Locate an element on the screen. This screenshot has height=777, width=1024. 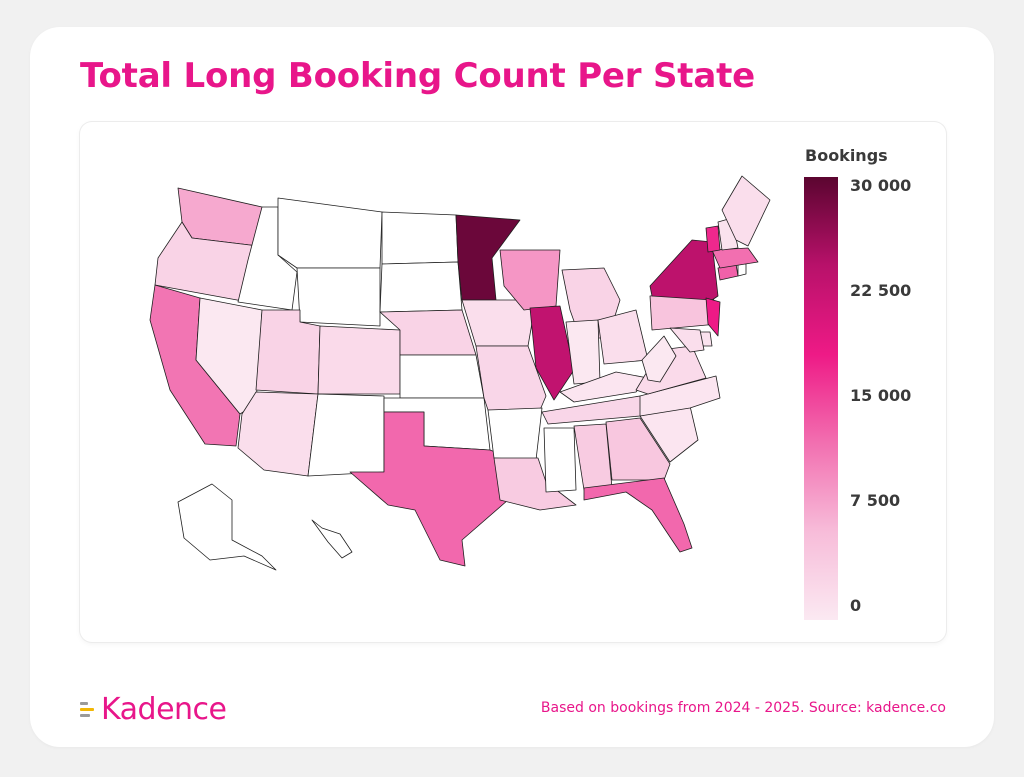
state-vt is located at coordinates (713, 239).